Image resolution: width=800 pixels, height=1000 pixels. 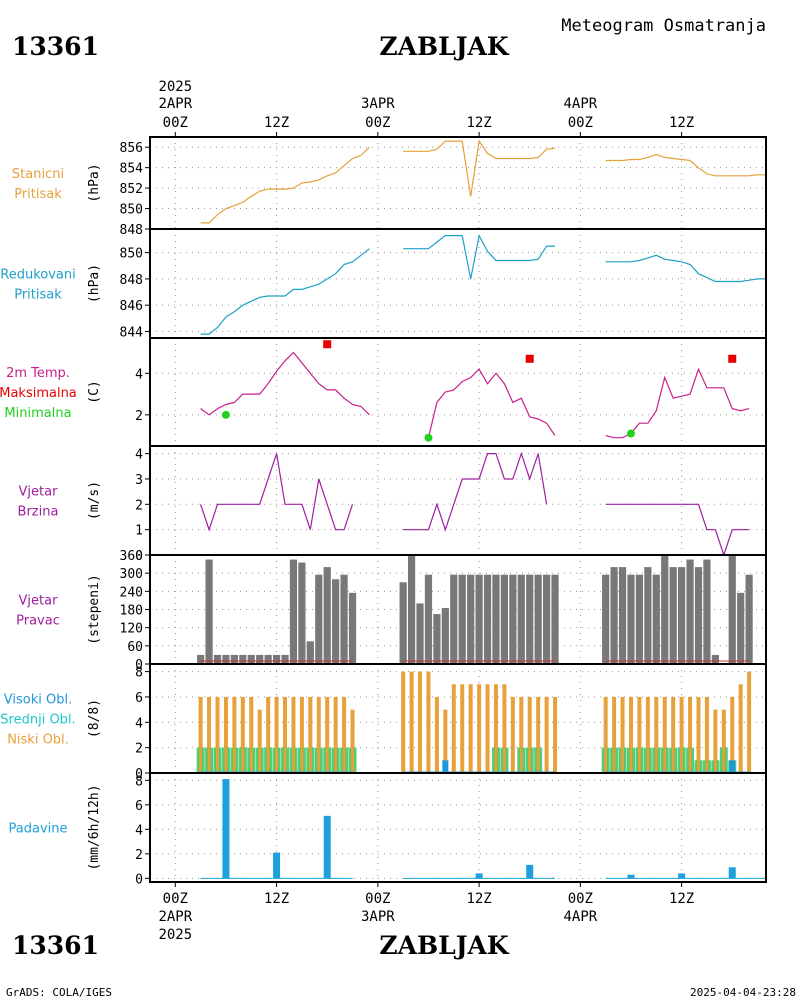 What do you see at coordinates (94, 500) in the screenshot?
I see `unit-label: (m/s)` at bounding box center [94, 500].